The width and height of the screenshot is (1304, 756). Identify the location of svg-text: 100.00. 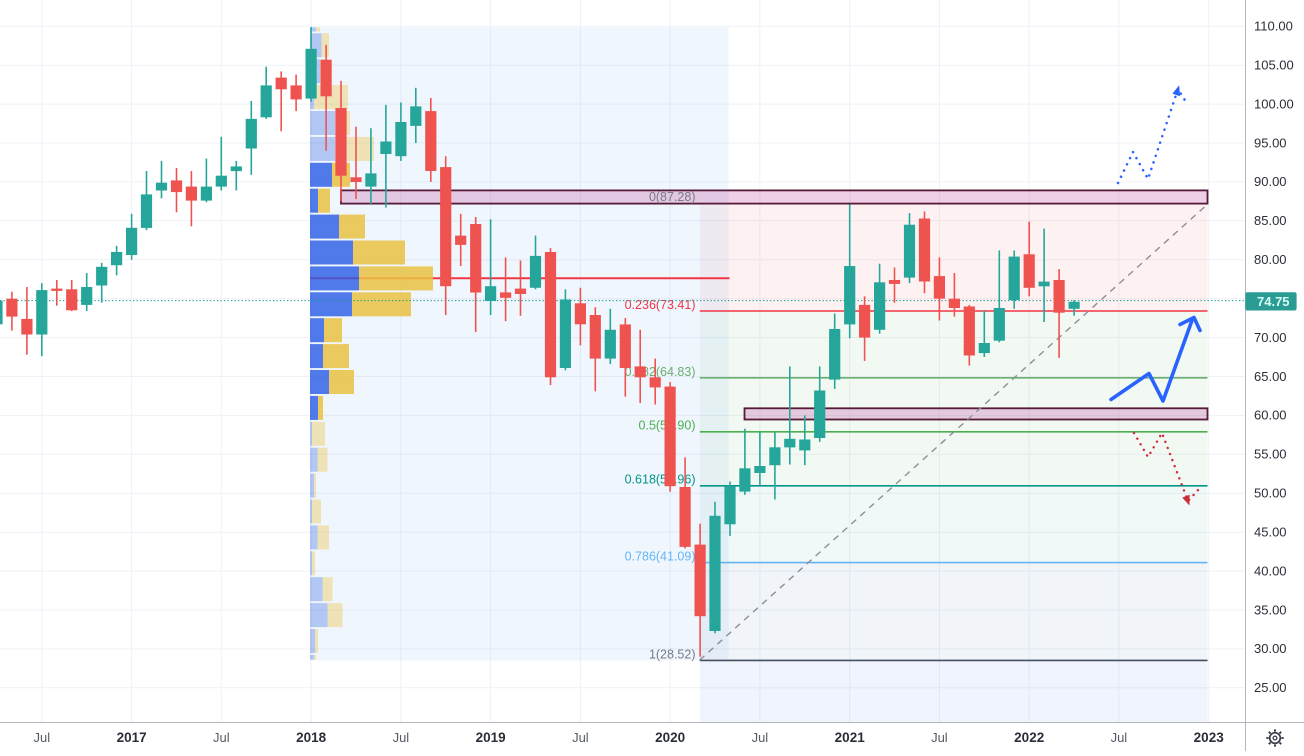
(1274, 103).